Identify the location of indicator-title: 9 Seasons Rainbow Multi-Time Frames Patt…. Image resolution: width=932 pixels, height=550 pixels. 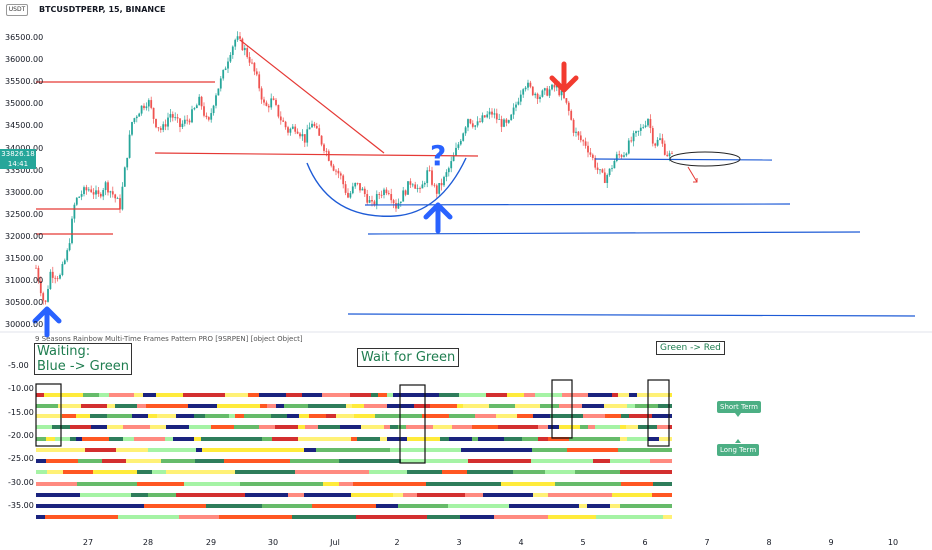
(169, 339).